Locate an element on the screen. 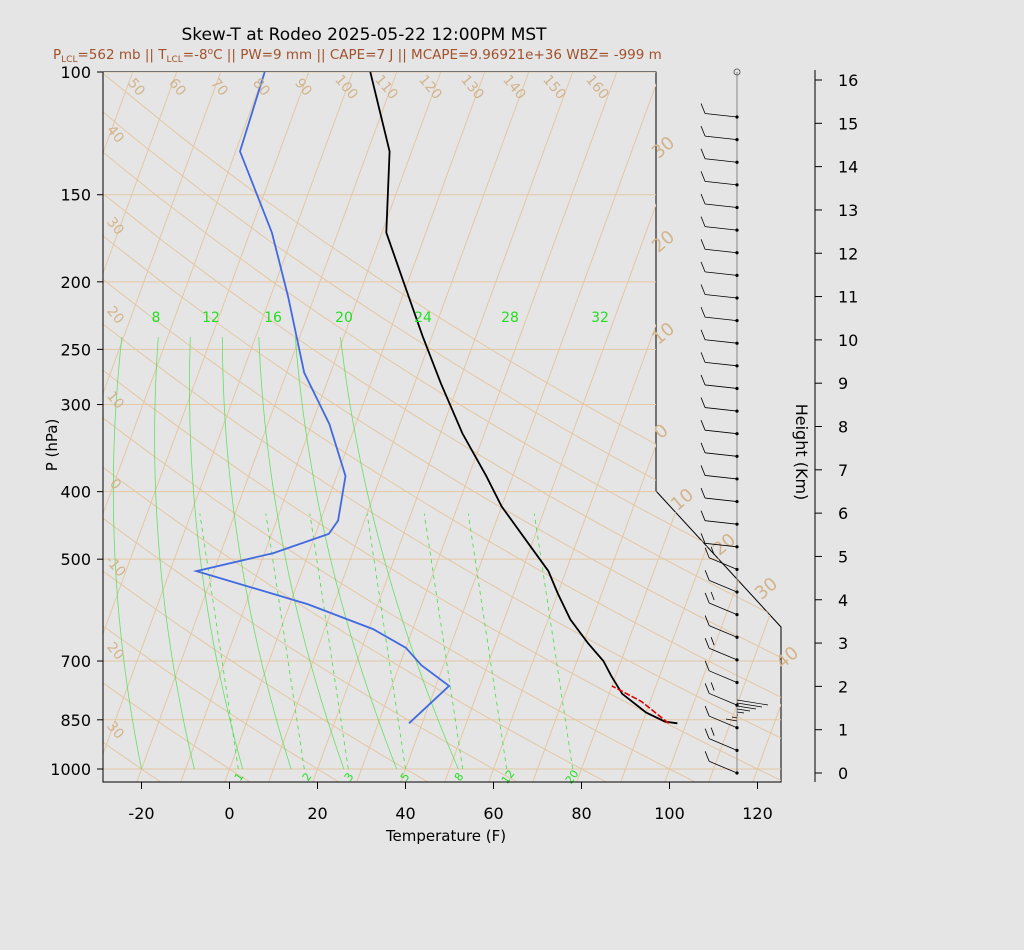 Image resolution: width=1024 pixels, height=950 pixels. x-tick-label: 80 is located at coordinates (581, 813).